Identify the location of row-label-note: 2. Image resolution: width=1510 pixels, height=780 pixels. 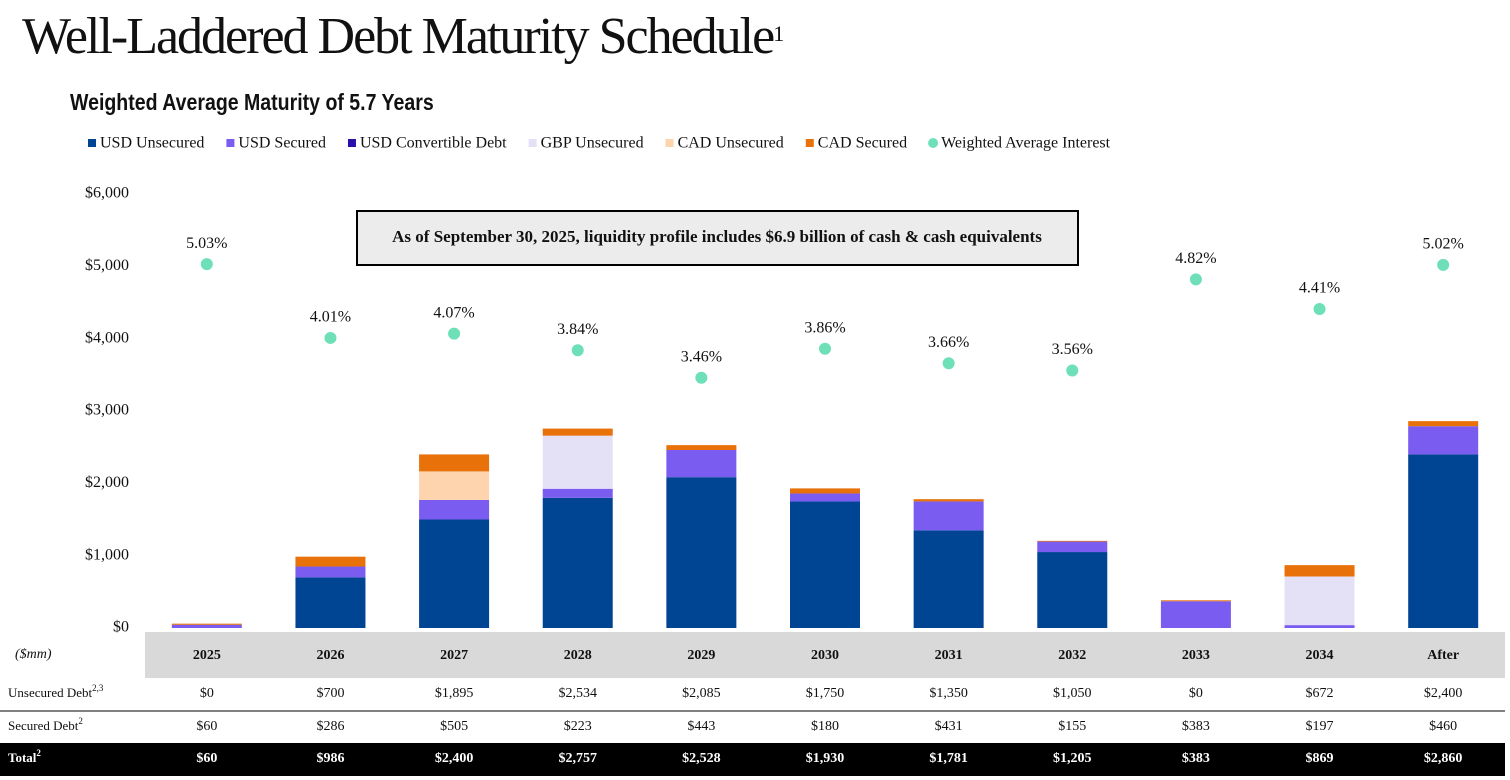
(80, 721).